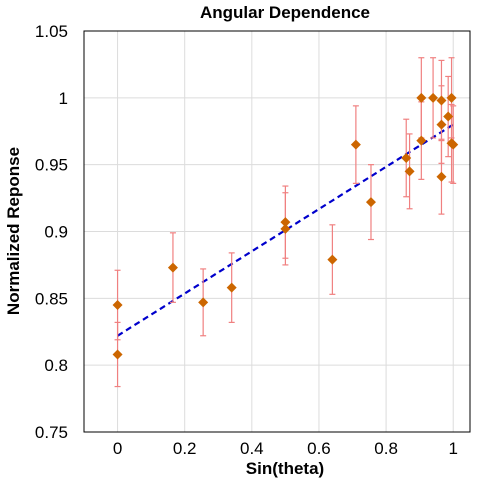 Image resolution: width=490 pixels, height=485 pixels. I want to click on x-tick-label: 0.8, so click(386, 448).